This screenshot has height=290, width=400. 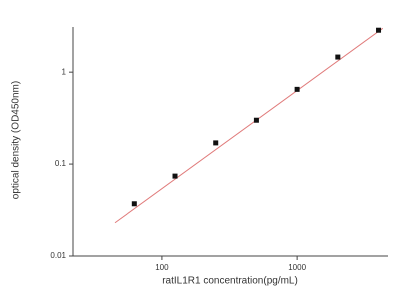 What do you see at coordinates (16, 140) in the screenshot?
I see `y-axis-title: optical density (OD450nm)` at bounding box center [16, 140].